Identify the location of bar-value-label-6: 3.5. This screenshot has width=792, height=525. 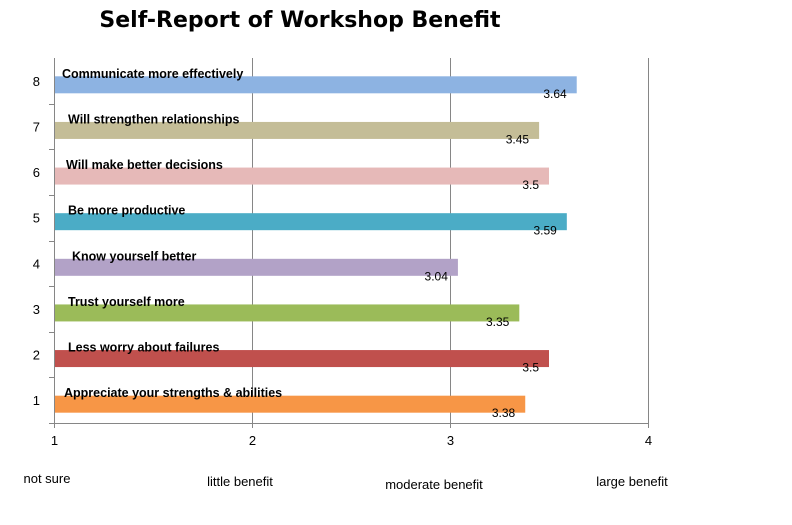
(530, 185).